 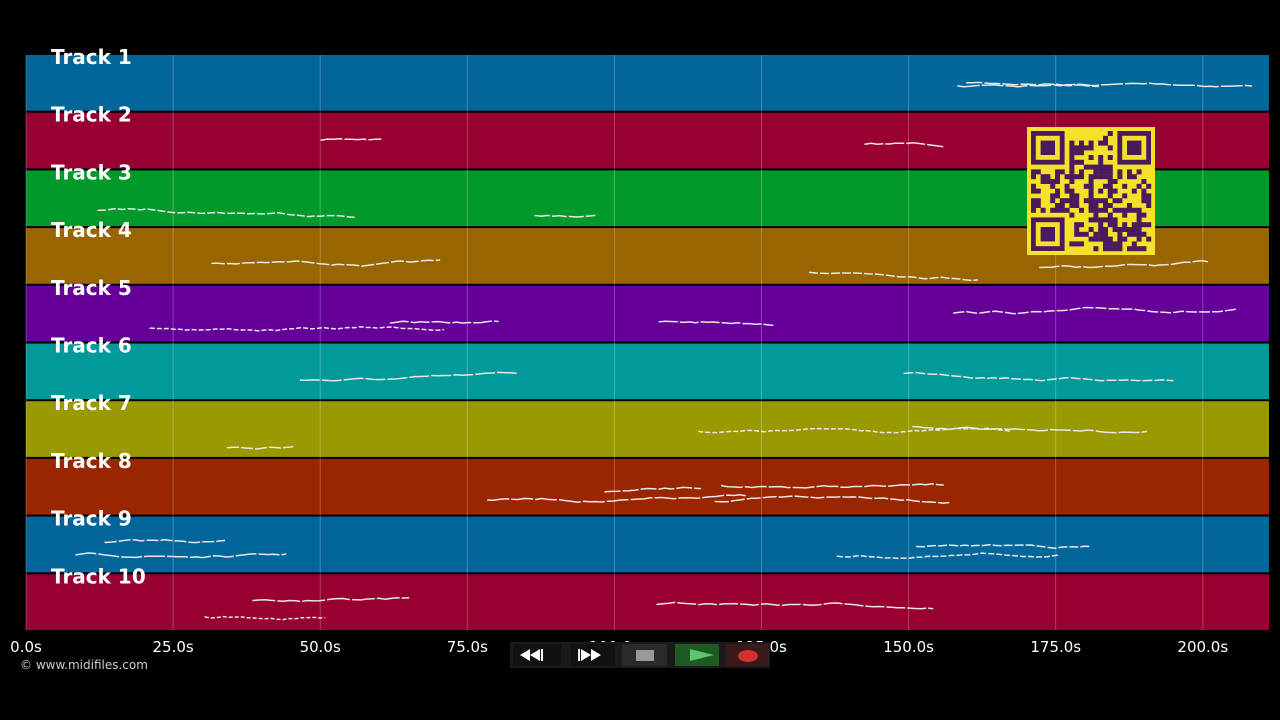 I want to click on track-label: Track 3, so click(x=91, y=172).